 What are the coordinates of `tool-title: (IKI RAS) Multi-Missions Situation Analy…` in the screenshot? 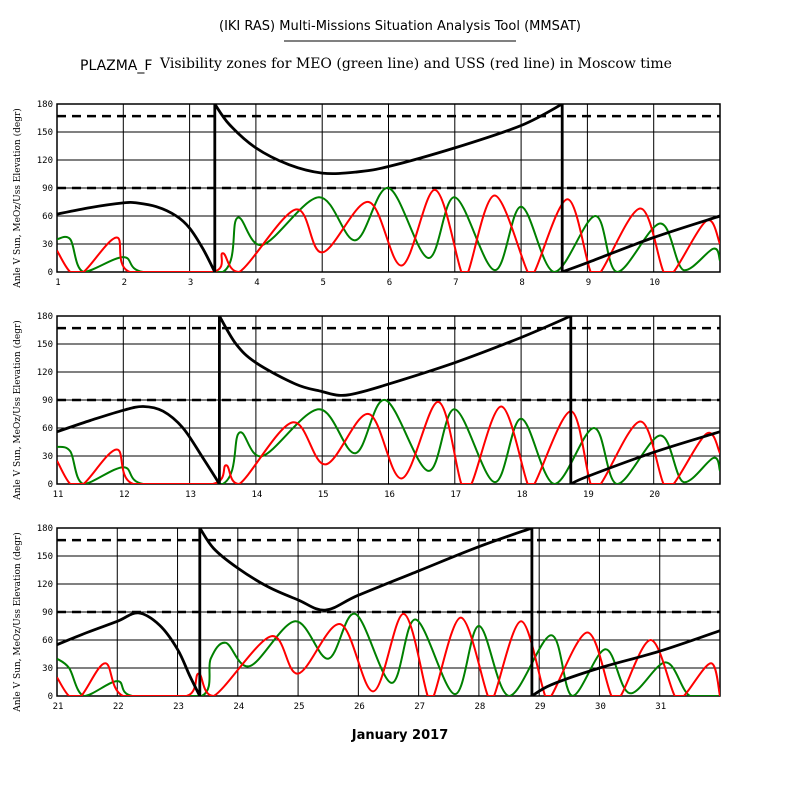 It's located at (400, 26).